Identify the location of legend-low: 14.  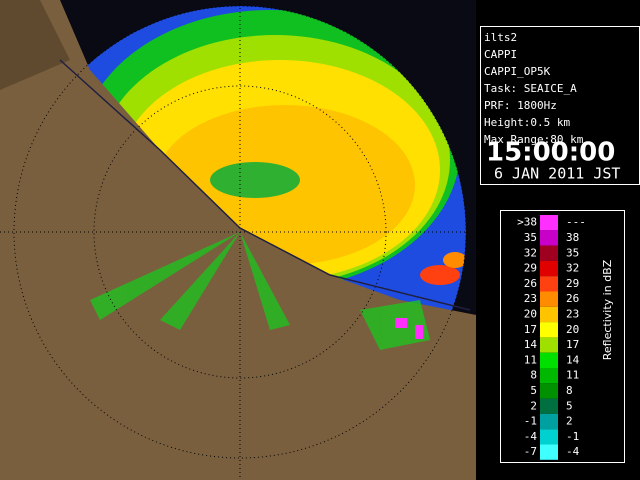
(531, 344).